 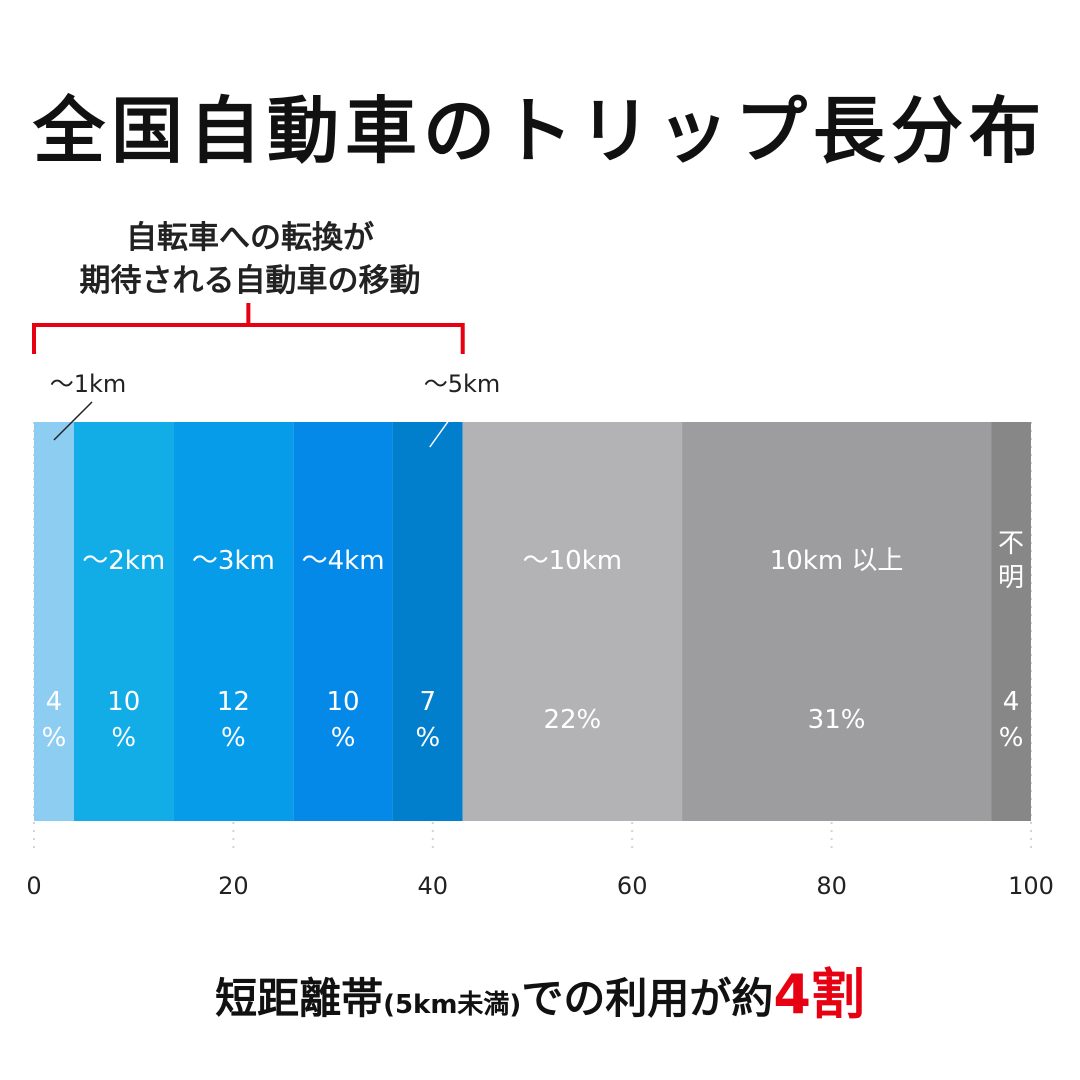 I want to click on segment-label-7-1: 明, so click(x=1011, y=578).